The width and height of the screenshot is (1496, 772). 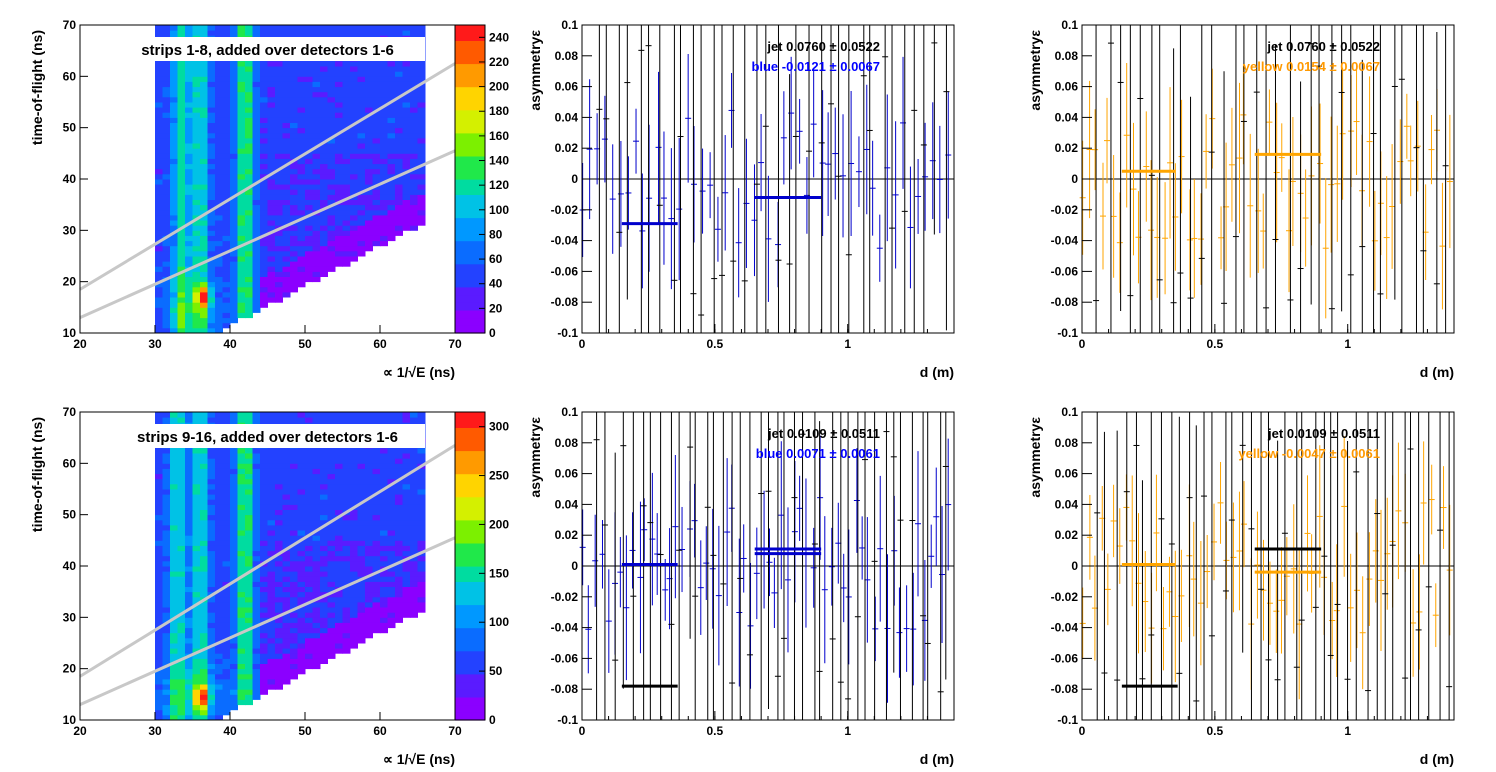 I want to click on annotation-error: 0.0511, so click(x=860, y=433).